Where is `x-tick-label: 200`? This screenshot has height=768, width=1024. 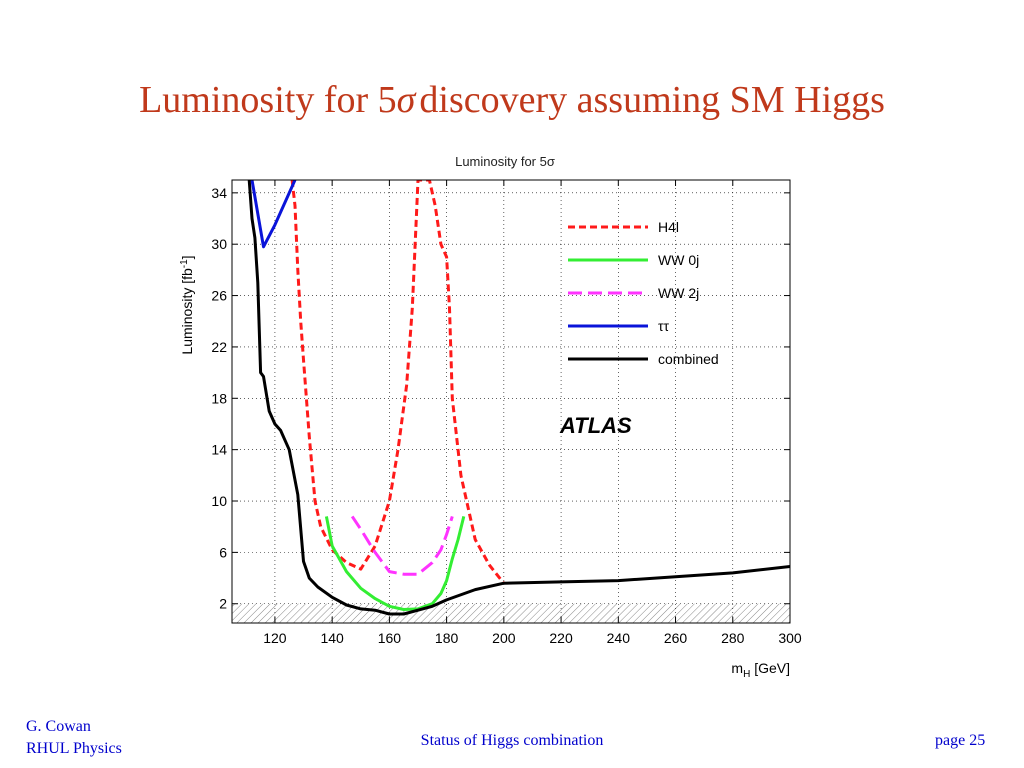 x-tick-label: 200 is located at coordinates (504, 638).